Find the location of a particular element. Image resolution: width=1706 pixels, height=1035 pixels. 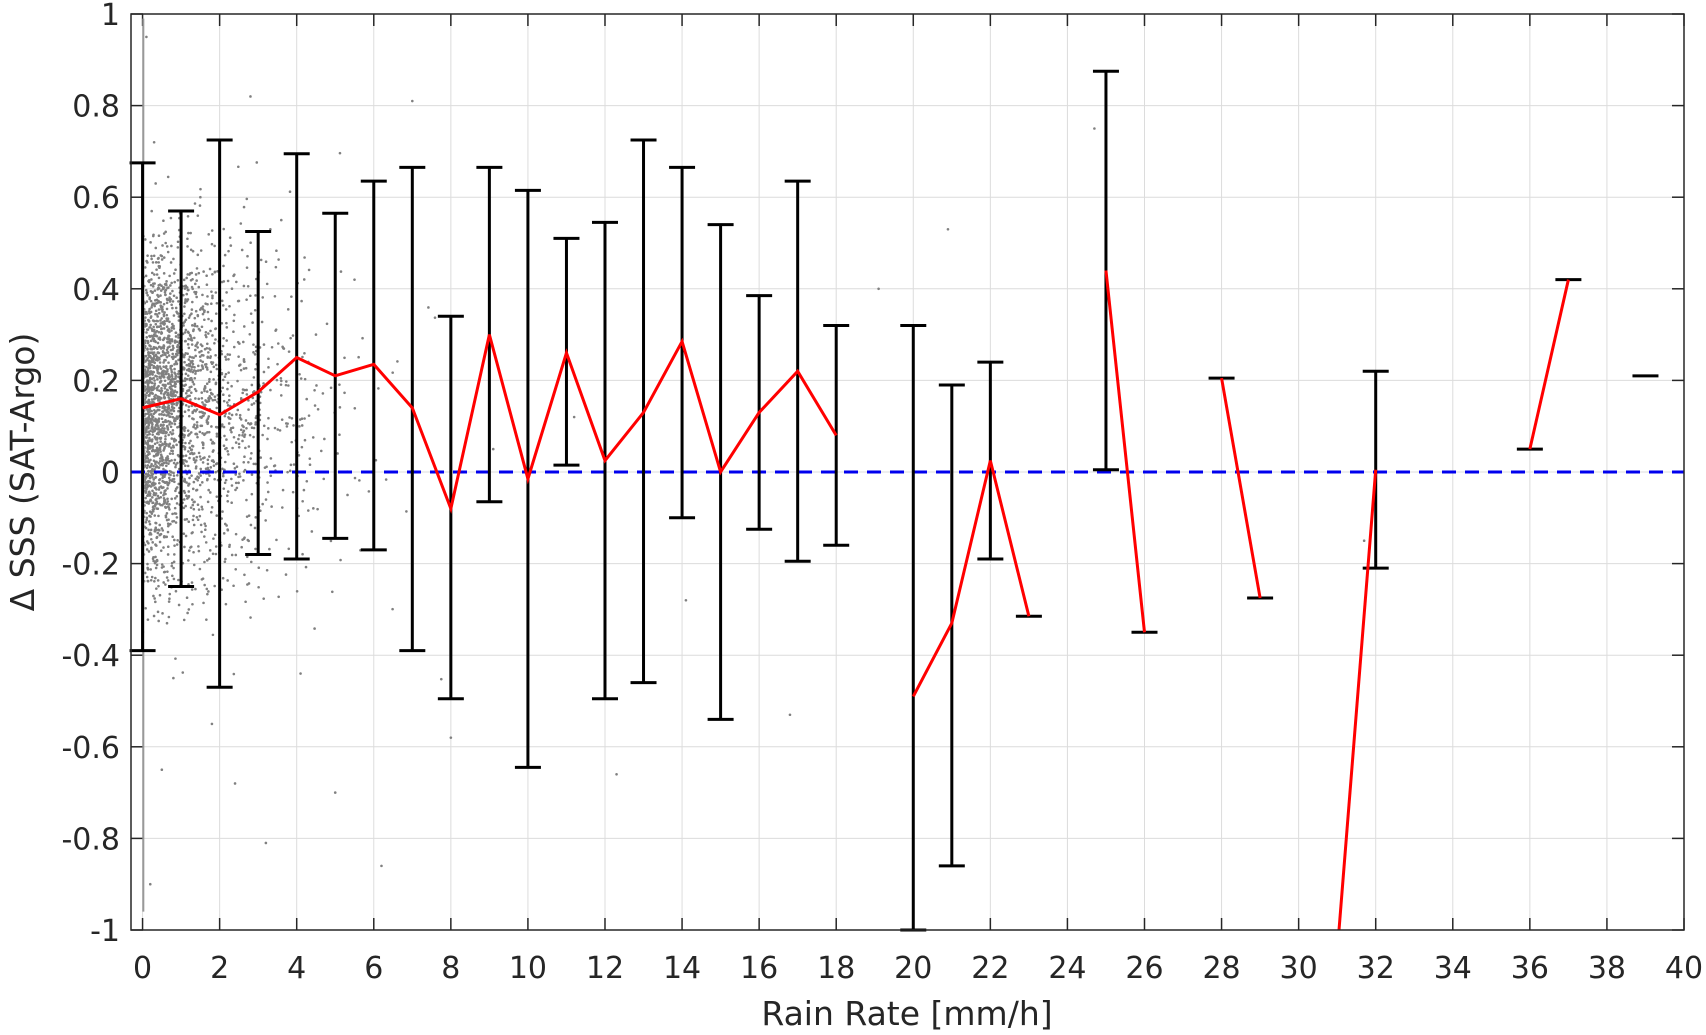

mean-line is located at coordinates (490, 424).